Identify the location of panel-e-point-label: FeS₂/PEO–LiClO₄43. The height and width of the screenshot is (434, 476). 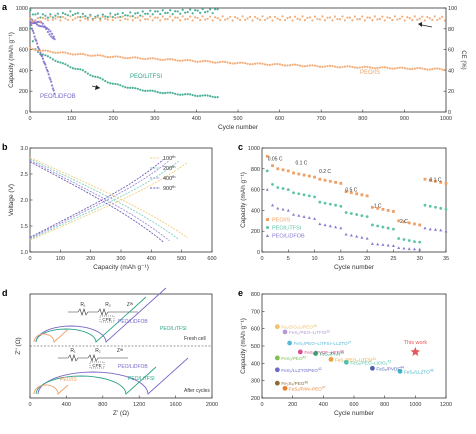
(370, 363).